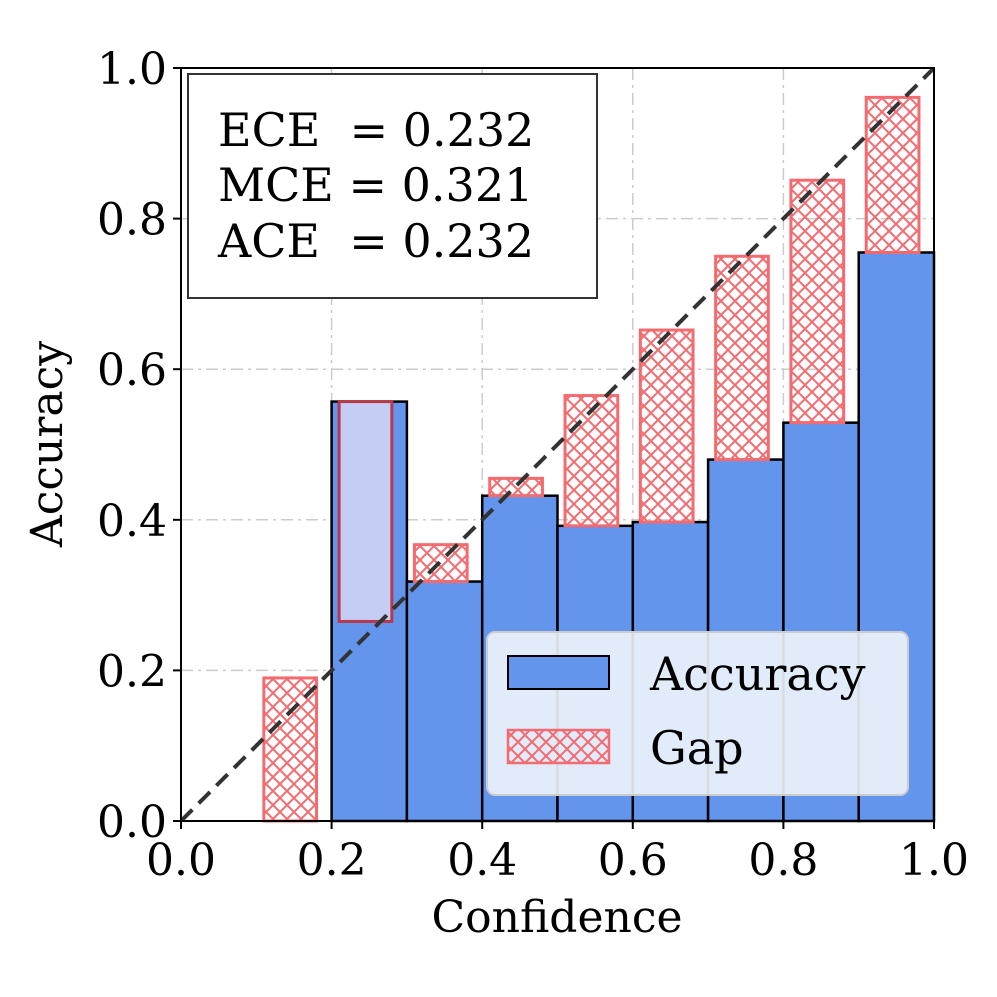  What do you see at coordinates (181, 860) in the screenshot?
I see `x-tick-label-0: 0.0` at bounding box center [181, 860].